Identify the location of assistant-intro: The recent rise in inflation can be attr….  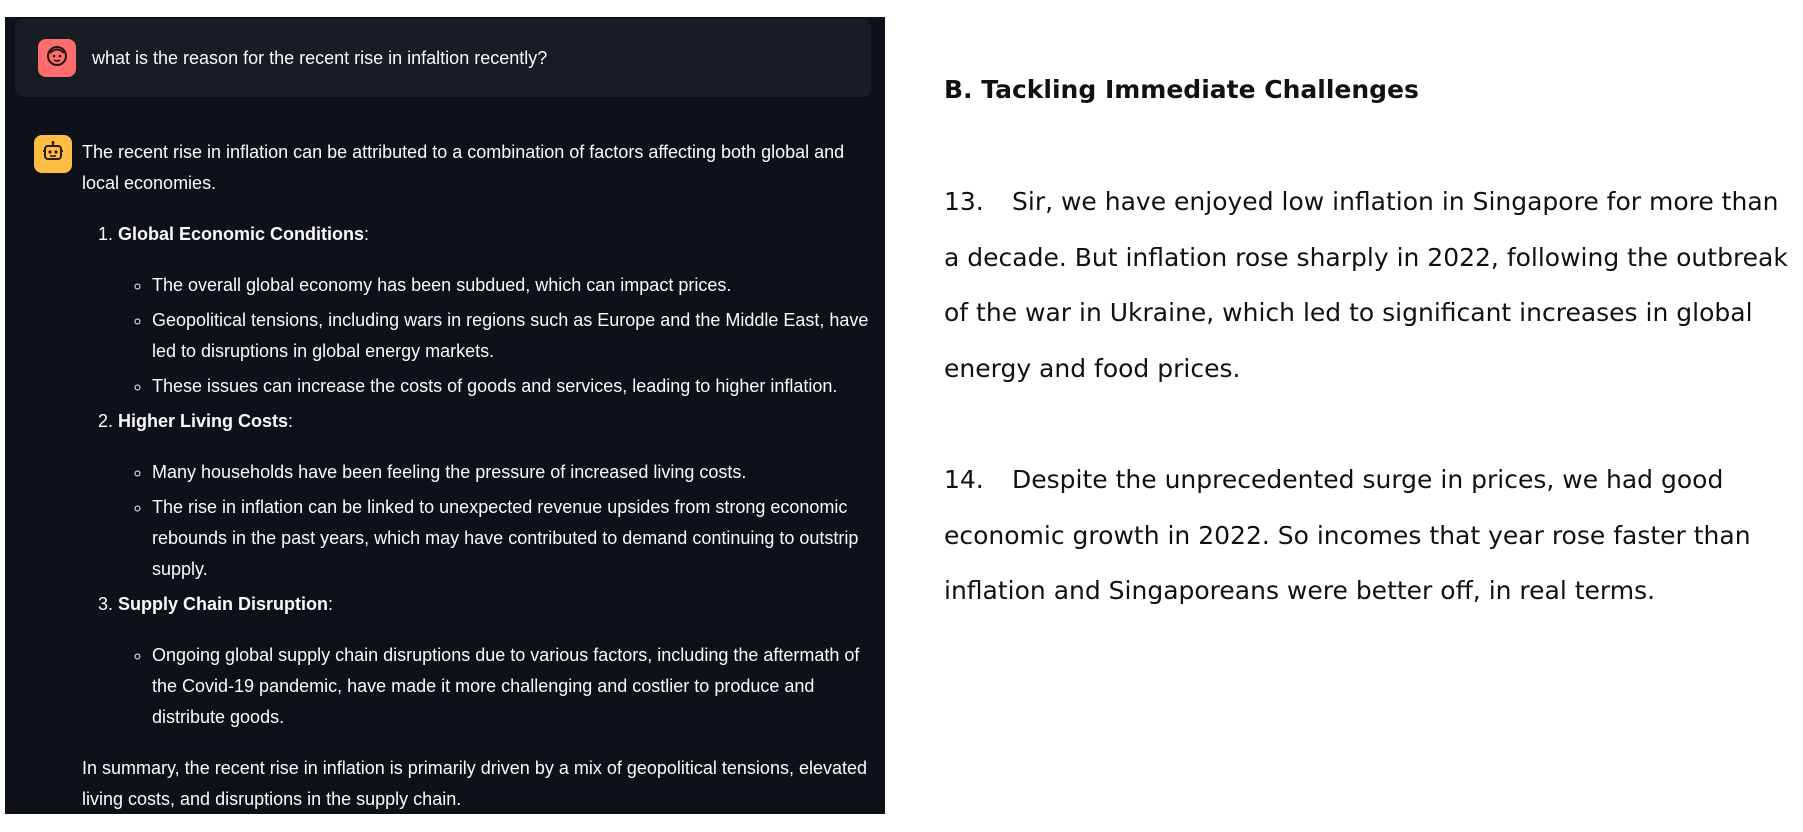
(463, 167).